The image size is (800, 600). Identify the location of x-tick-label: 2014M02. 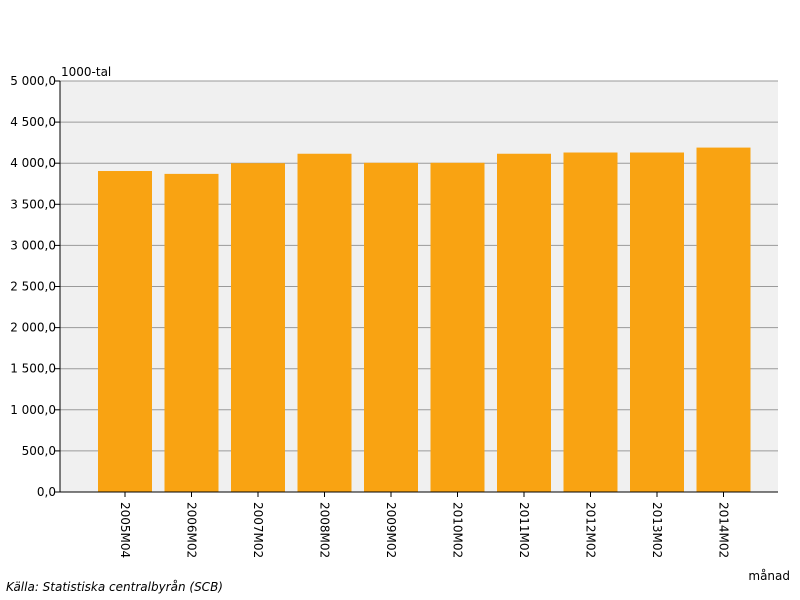
(724, 530).